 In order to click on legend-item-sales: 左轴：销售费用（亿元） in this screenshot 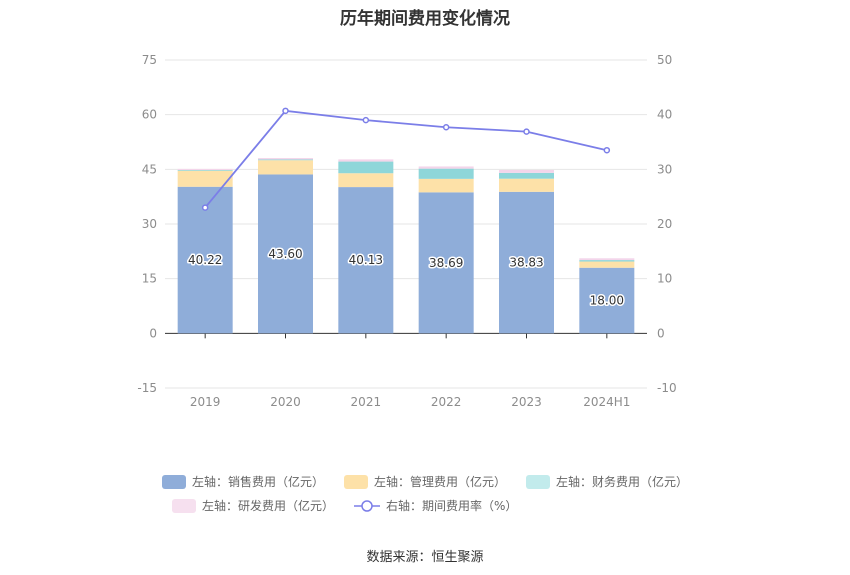, I will do `click(242, 481)`.